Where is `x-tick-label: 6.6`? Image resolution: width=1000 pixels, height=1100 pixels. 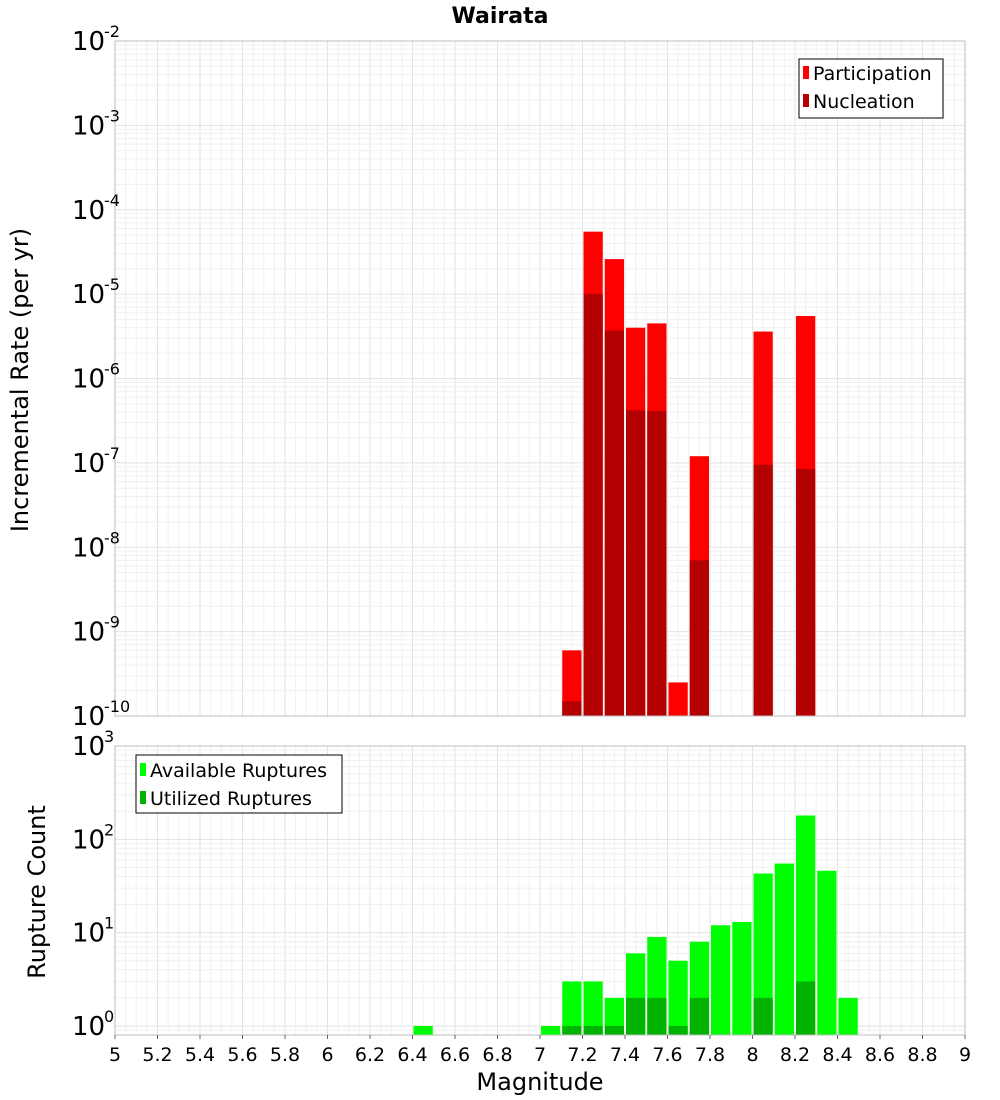 x-tick-label: 6.6 is located at coordinates (455, 1055).